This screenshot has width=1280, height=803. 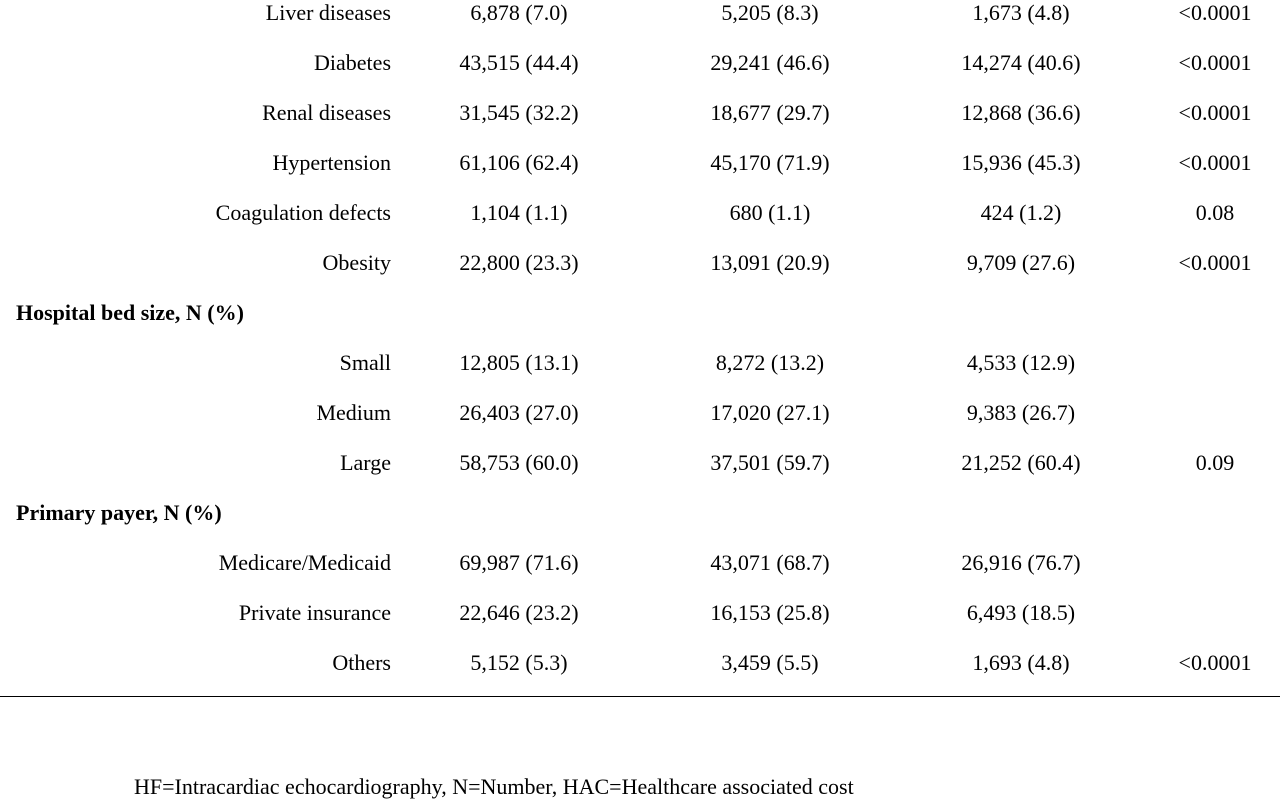 I want to click on cell-group-1: 5,205 (8.3), so click(x=770, y=12).